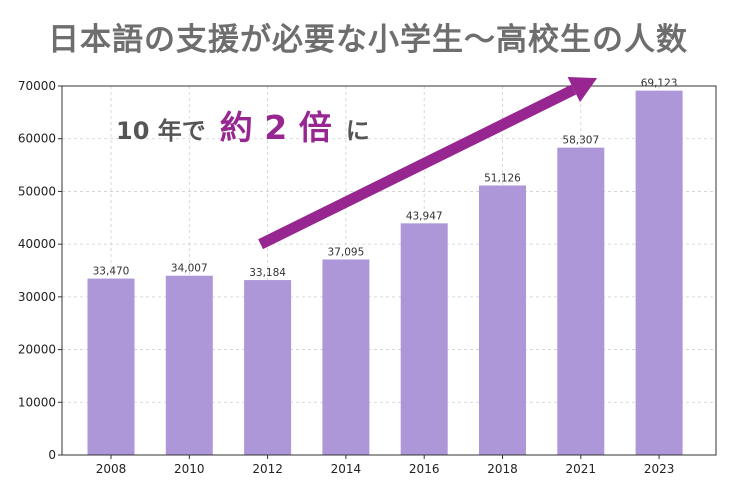  I want to click on data-label: 51,126, so click(502, 178).